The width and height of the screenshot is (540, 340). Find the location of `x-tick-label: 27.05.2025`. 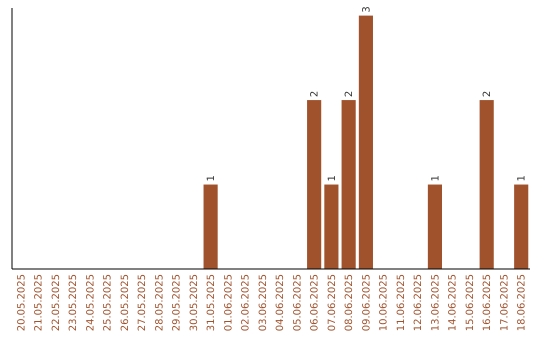

x-tick-label: 27.05.2025 is located at coordinates (142, 303).